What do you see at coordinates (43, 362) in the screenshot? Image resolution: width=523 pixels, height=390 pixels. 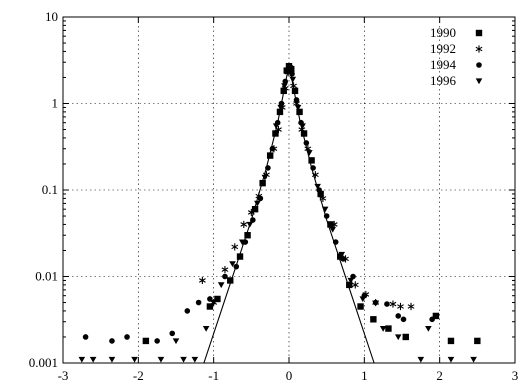 I see `y-tick-label: 0.001` at bounding box center [43, 362].